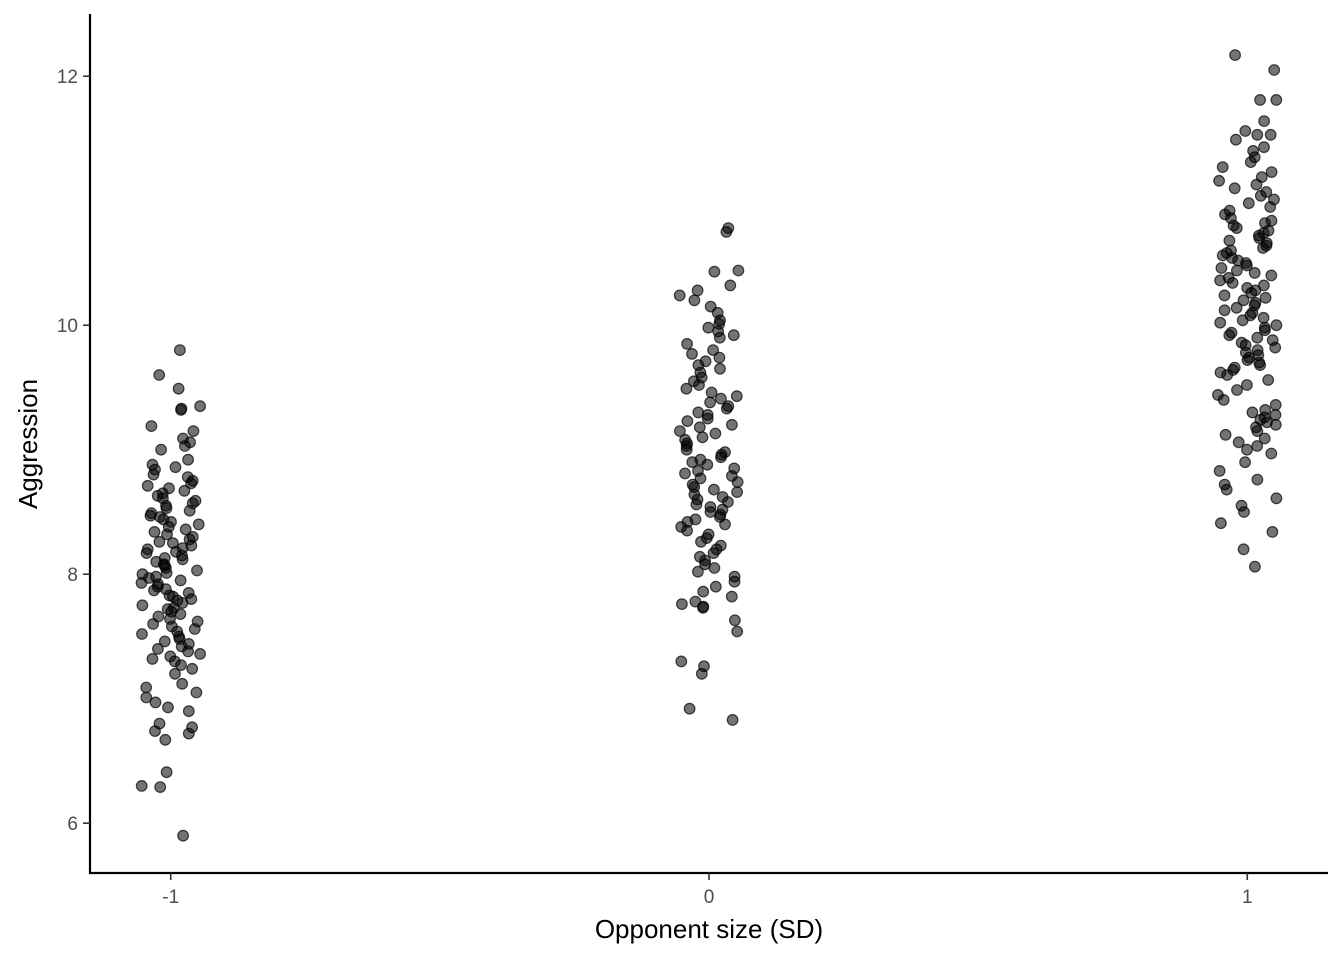  Describe the element at coordinates (72, 575) in the screenshot. I see `y-tick-label: 8` at that location.